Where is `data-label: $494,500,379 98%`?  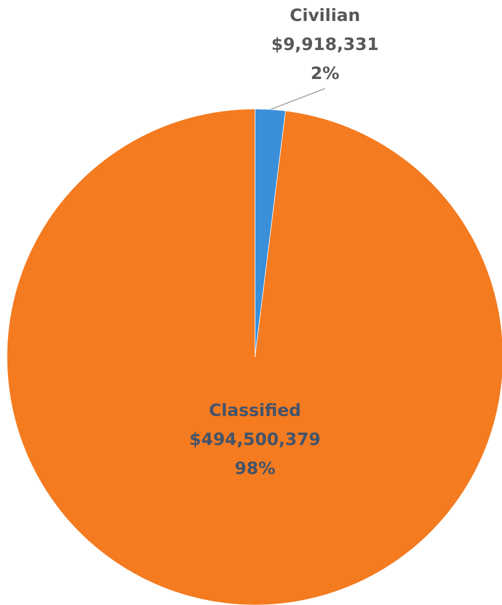
data-label: $494,500,379 98% is located at coordinates (255, 454).